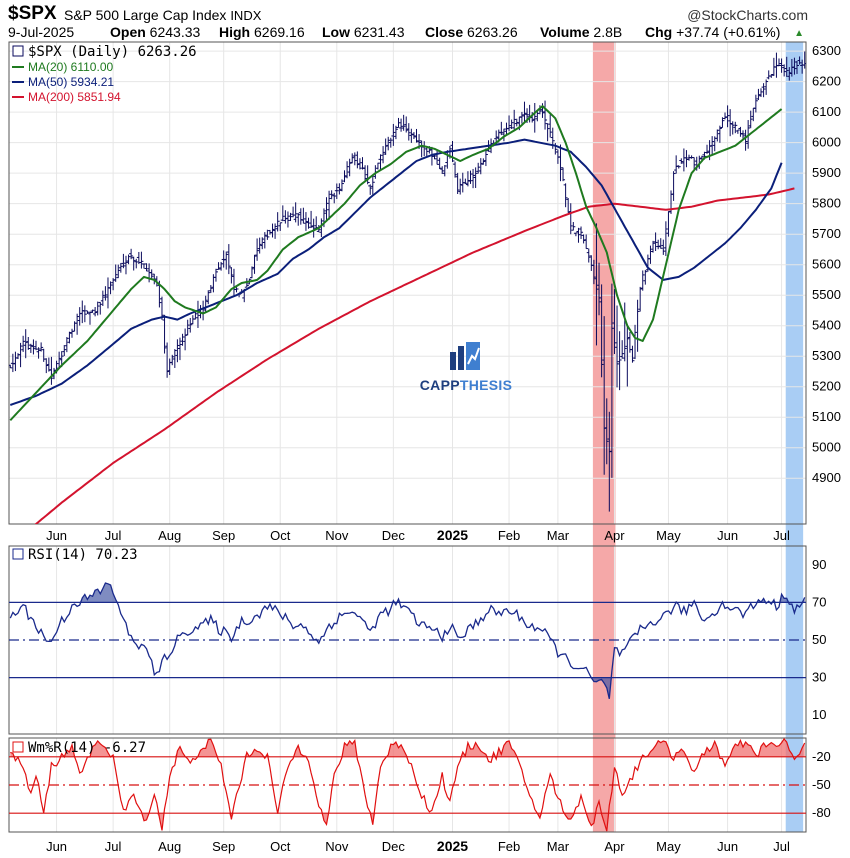 The width and height of the screenshot is (850, 858). Describe the element at coordinates (145, 15) in the screenshot. I see `index-name-text: S&P 500 Large Cap Index` at that location.